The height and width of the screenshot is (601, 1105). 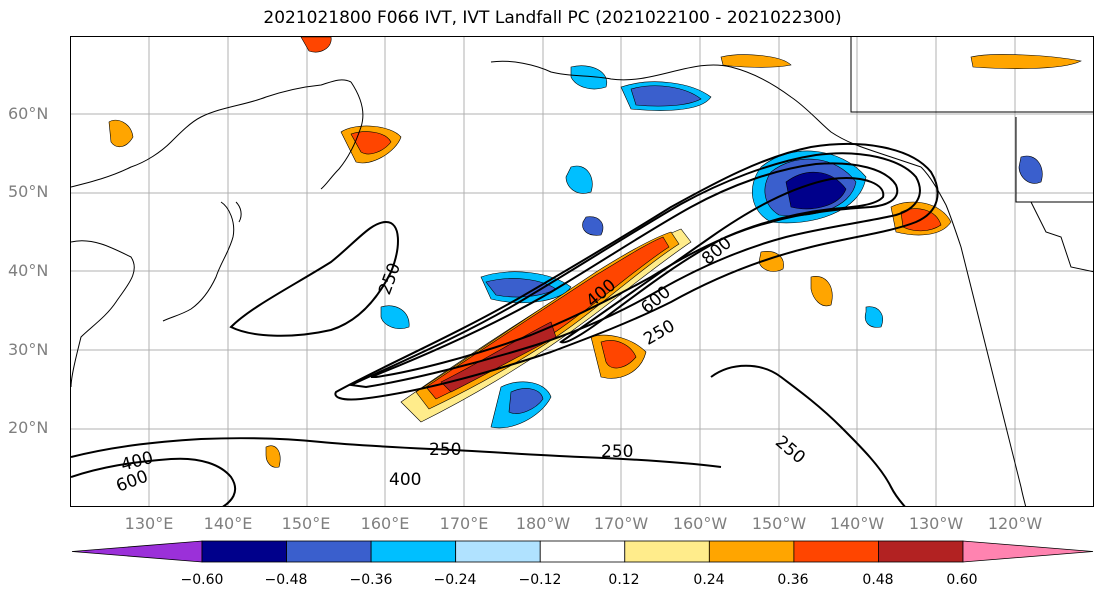 What do you see at coordinates (540, 580) in the screenshot?
I see `colorbar-tick-label: −0.12` at bounding box center [540, 580].